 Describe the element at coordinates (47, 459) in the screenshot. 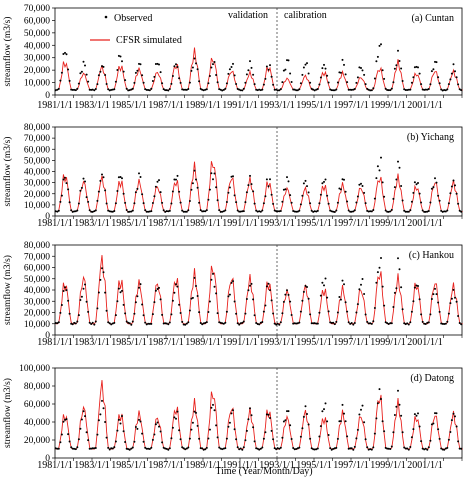

I see `y-tick-label: 0` at that location.